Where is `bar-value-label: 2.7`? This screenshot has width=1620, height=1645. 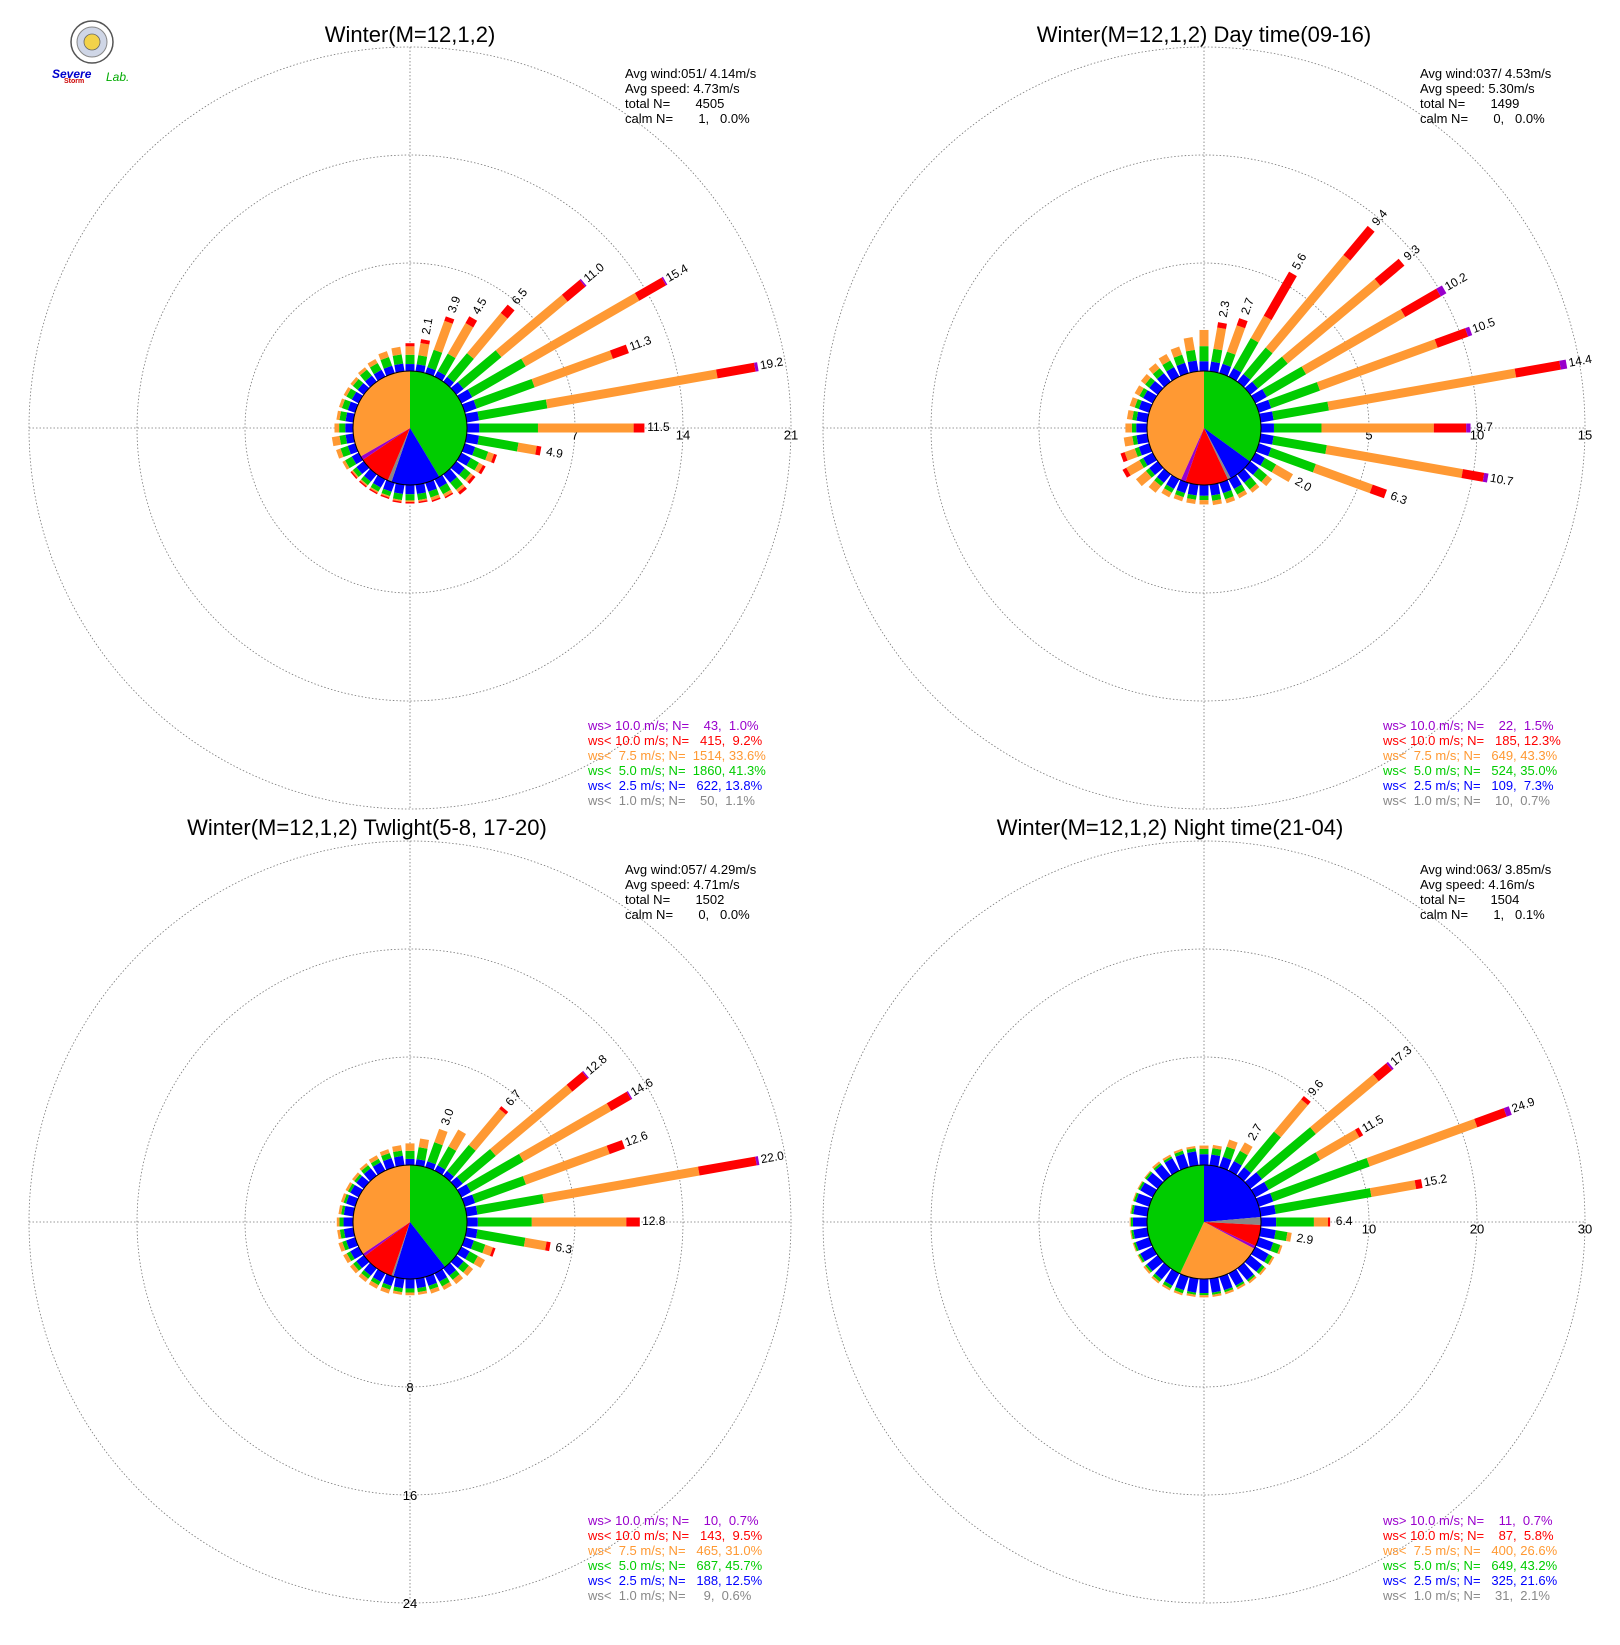
bar-value-label: 2.7 is located at coordinates (1247, 306).